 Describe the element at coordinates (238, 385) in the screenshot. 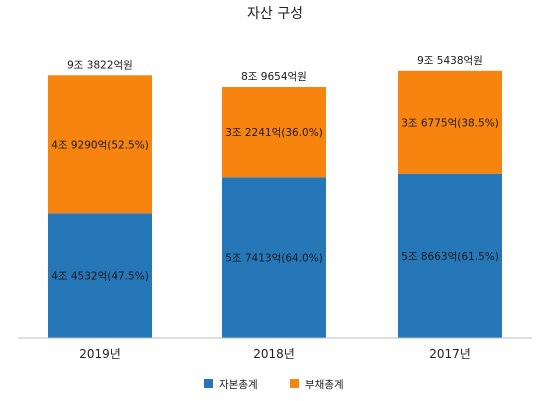

I see `legend-label-equity: 자본총계` at that location.